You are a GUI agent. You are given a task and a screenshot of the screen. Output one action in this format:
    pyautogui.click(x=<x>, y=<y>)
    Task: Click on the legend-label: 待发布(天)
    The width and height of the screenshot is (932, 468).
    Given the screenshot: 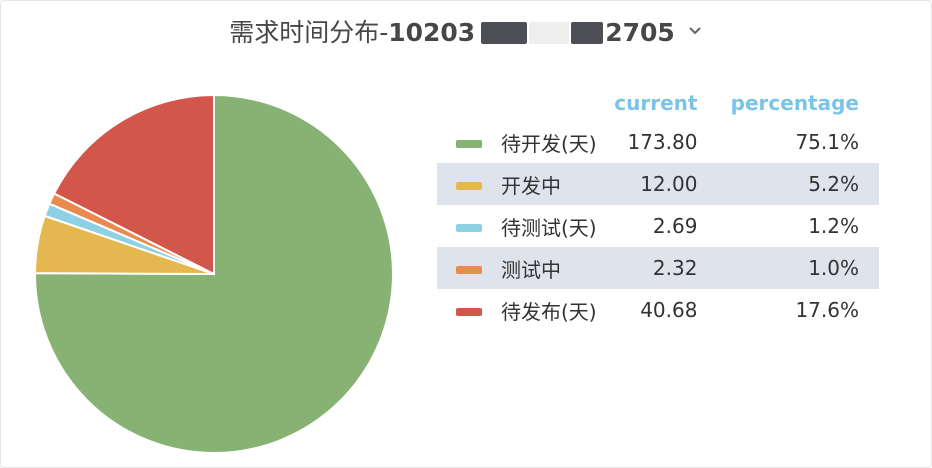 What is the action you would take?
    pyautogui.click(x=549, y=311)
    